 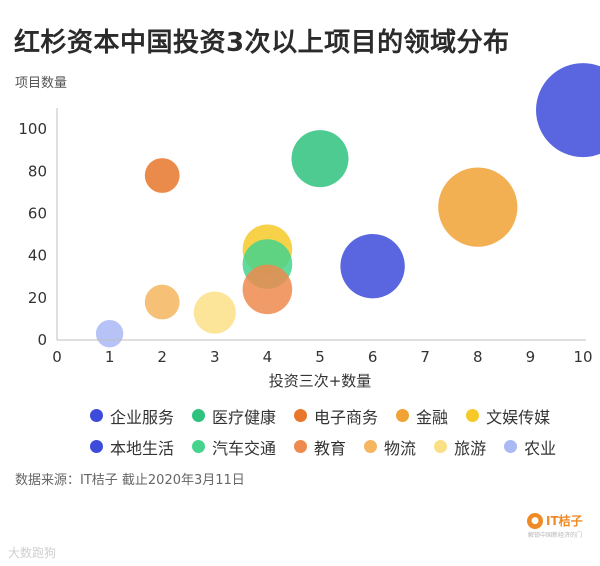 I want to click on x-tick-label: 1, so click(x=110, y=357).